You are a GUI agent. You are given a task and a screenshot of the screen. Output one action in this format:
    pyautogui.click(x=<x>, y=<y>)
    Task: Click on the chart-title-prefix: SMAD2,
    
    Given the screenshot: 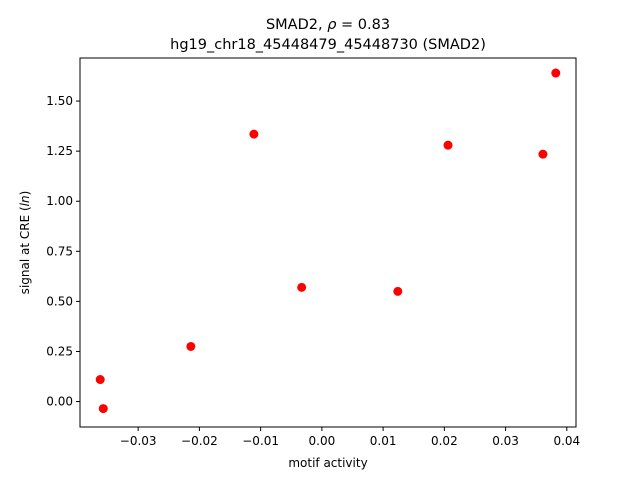 What is the action you would take?
    pyautogui.click(x=296, y=25)
    